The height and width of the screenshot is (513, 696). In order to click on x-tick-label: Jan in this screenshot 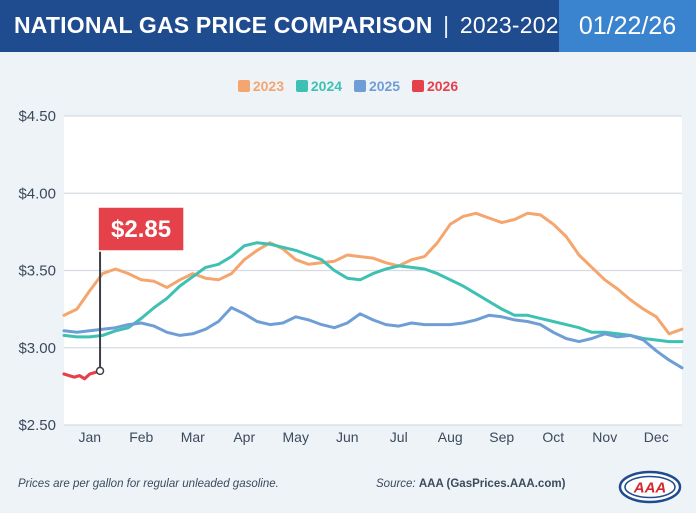, I will do `click(89, 437)`.